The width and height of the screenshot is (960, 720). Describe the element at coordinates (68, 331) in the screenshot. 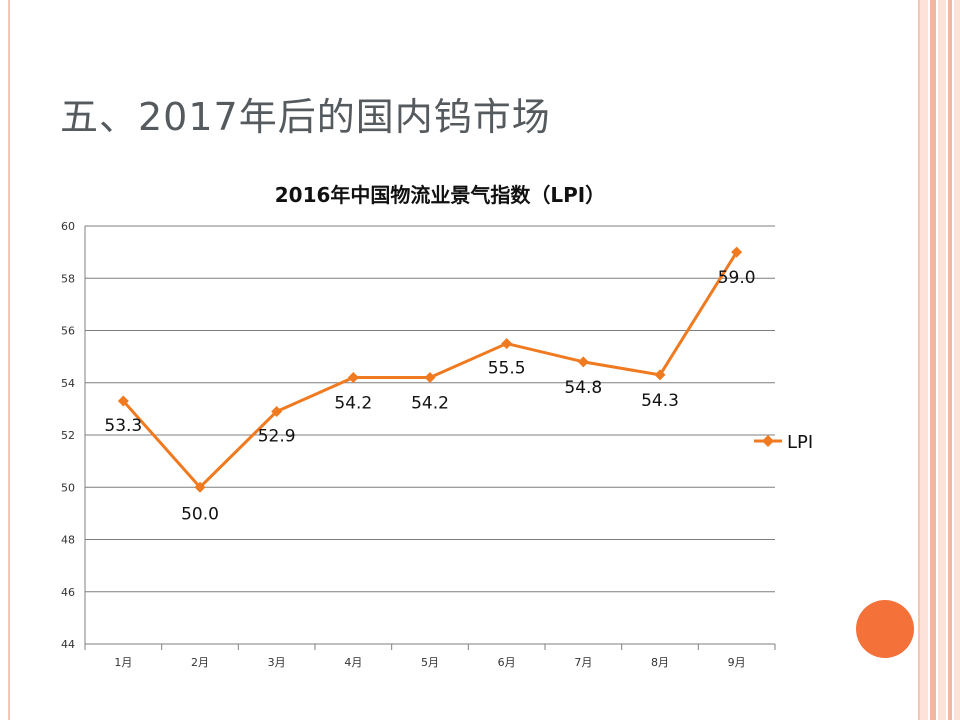

I see `y-tick-label: 56` at that location.